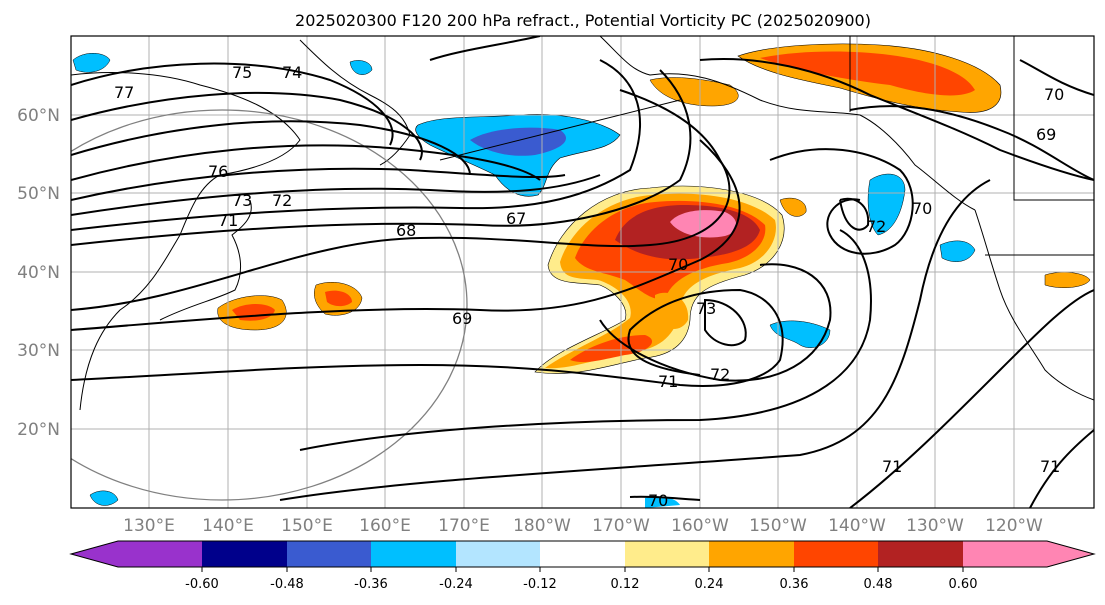 This screenshot has width=1105, height=605. Describe the element at coordinates (38, 194) in the screenshot. I see `lat-label: 50°N` at that location.